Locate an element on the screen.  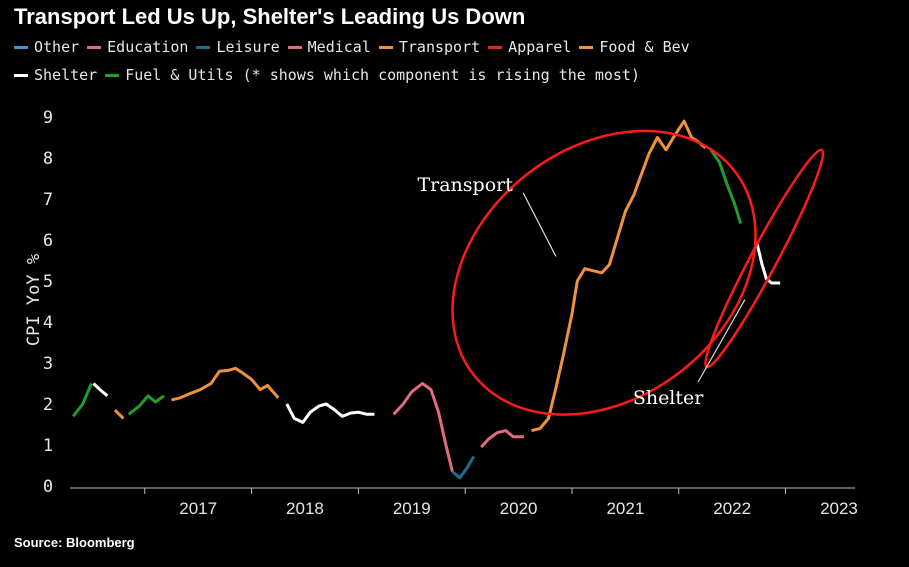
x-tick-label: 2021 is located at coordinates (625, 508).